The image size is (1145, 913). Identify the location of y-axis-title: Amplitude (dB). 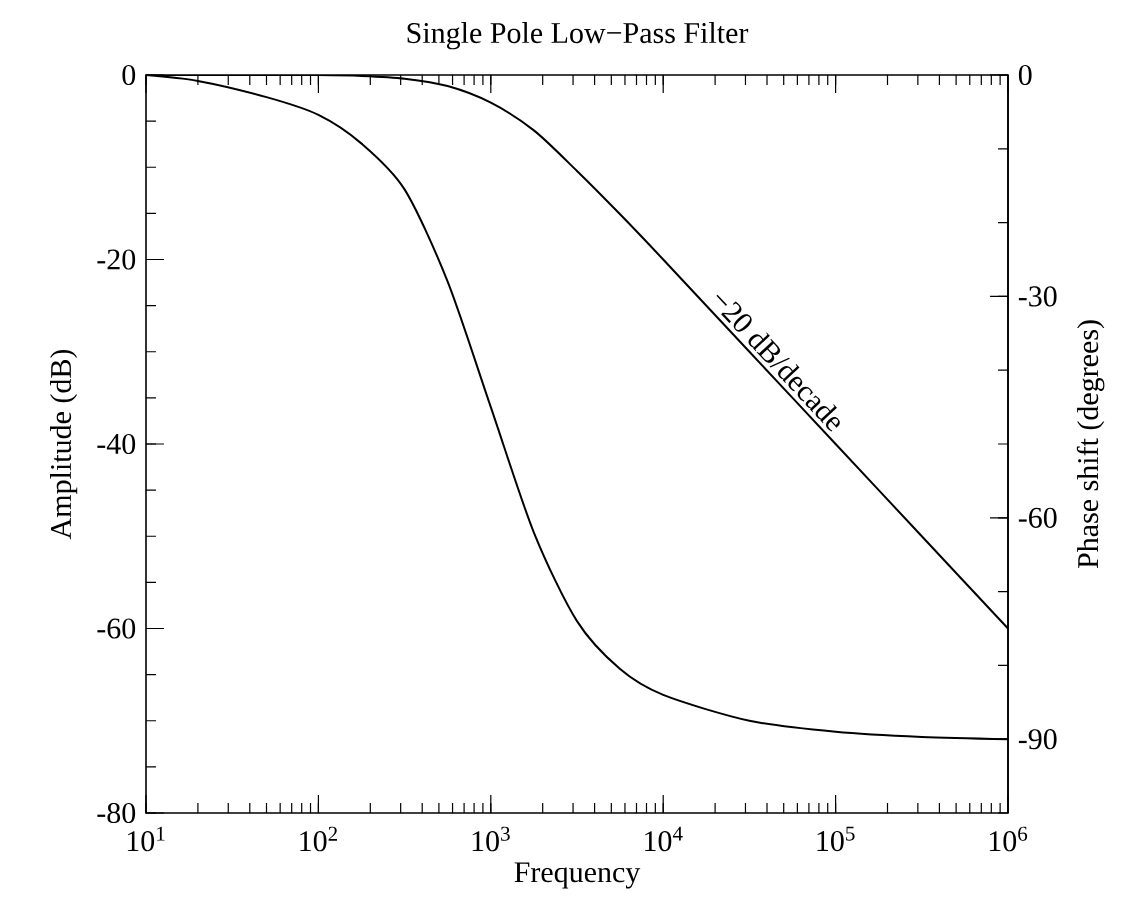
(64, 444).